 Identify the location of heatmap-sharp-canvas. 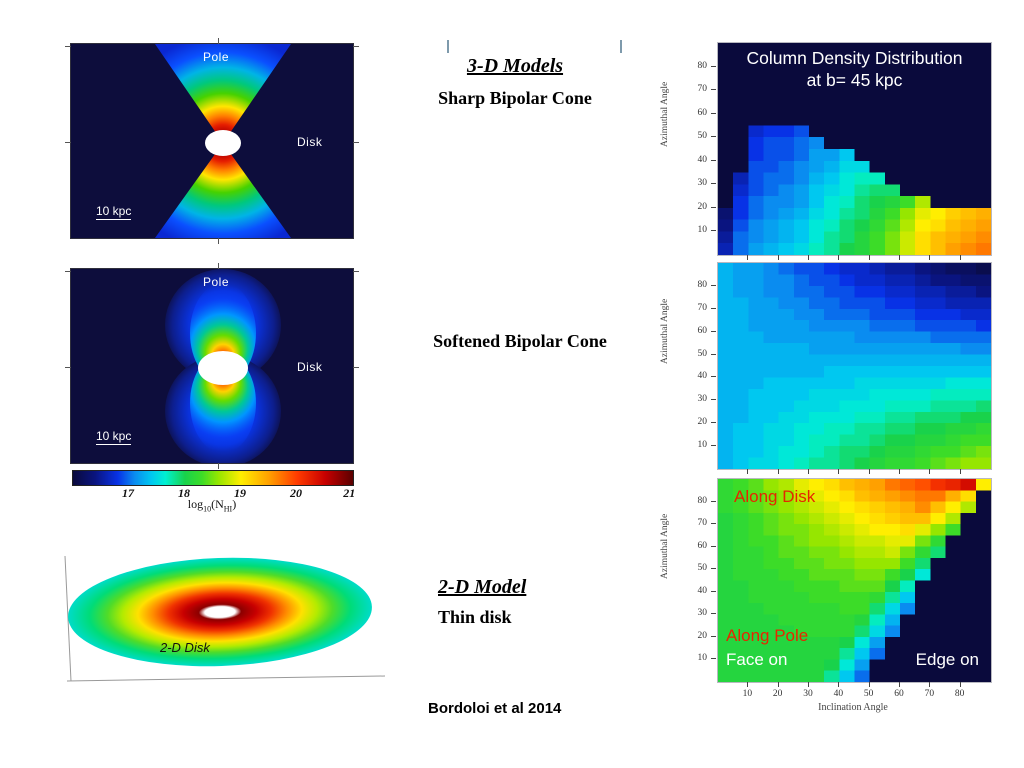
(854, 149).